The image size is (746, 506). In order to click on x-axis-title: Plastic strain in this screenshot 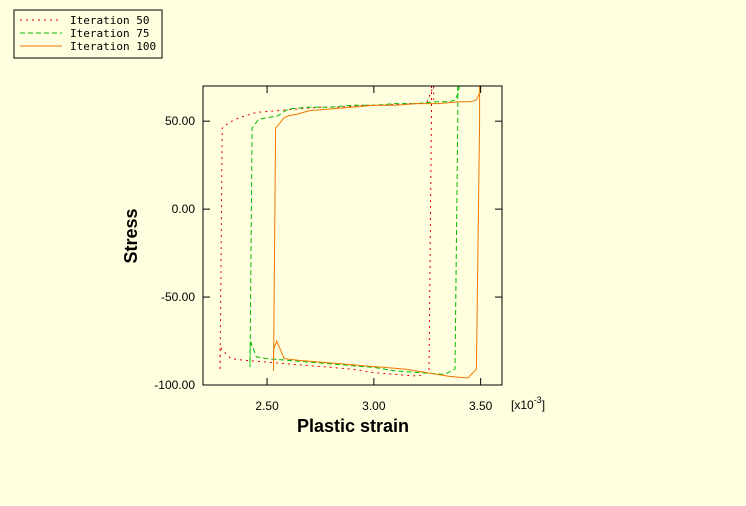, I will do `click(353, 426)`.